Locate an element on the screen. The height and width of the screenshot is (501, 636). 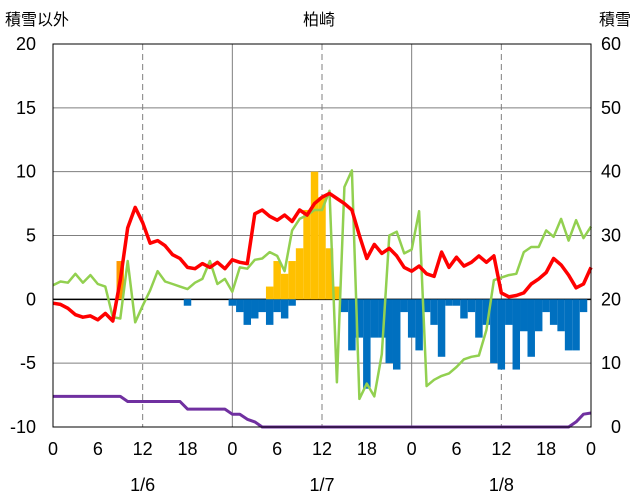
y-left-tick-label: 0 is located at coordinates (31, 299).